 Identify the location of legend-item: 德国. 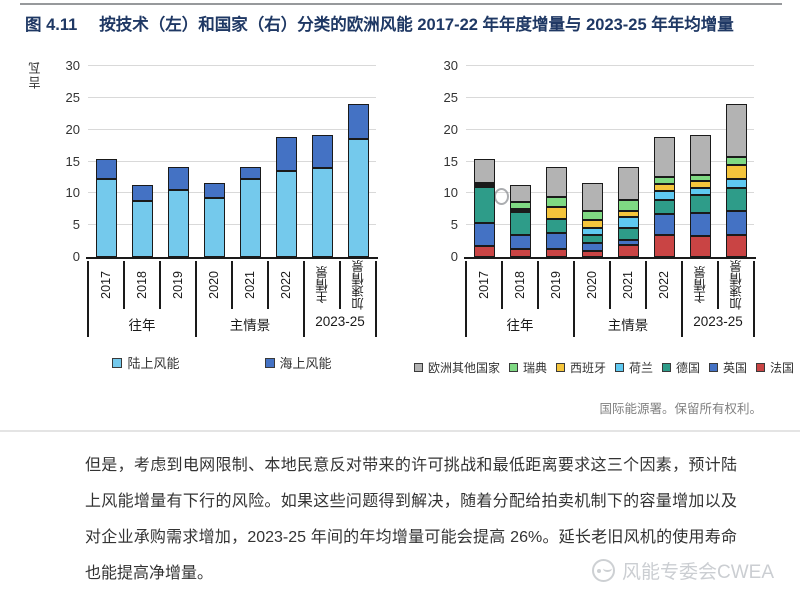
(681, 367).